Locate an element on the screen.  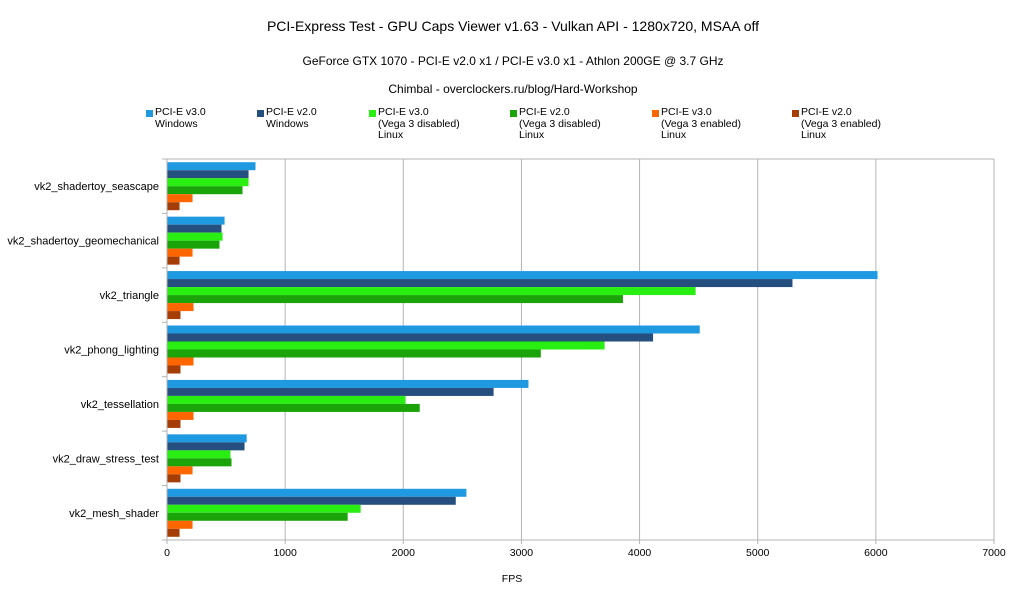
x-tick-label: 5000 is located at coordinates (758, 553).